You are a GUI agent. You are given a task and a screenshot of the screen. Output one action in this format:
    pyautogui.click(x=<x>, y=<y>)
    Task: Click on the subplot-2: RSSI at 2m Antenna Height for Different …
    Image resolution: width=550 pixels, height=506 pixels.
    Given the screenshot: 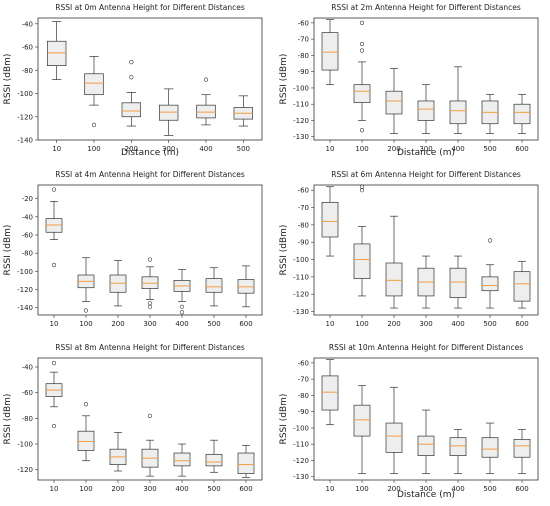 What is the action you would take?
    pyautogui.click(x=409, y=80)
    